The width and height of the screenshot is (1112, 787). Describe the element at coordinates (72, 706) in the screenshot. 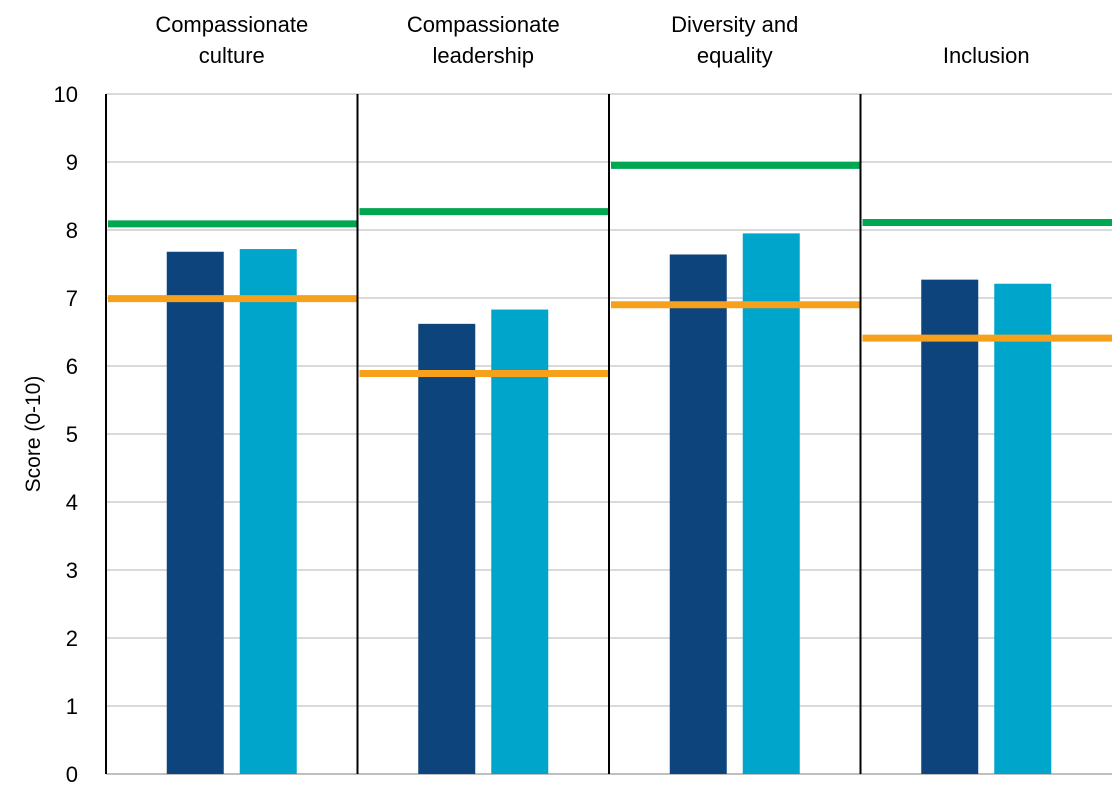

I see `y-tick-label: 1` at that location.